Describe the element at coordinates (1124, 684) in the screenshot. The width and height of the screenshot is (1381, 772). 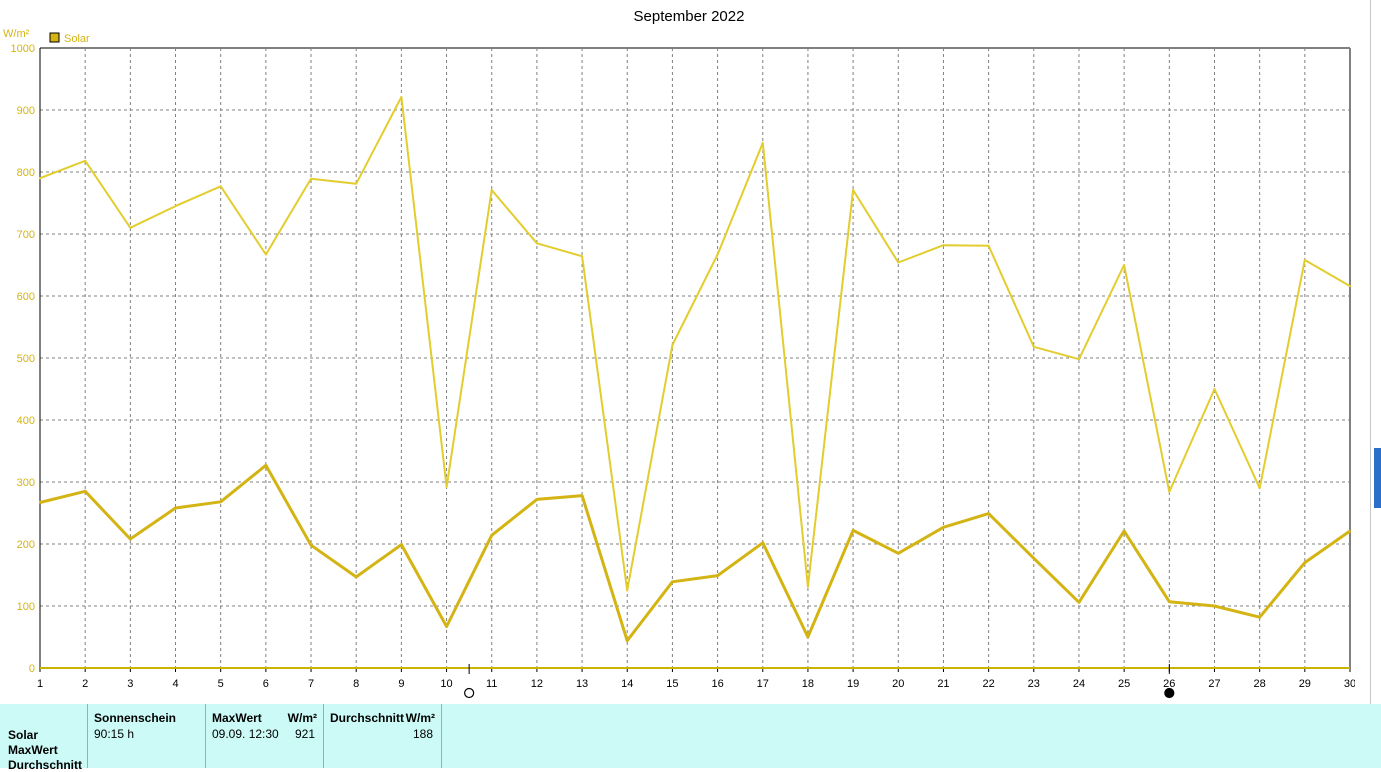
I see `x-tick-label: 25` at that location.